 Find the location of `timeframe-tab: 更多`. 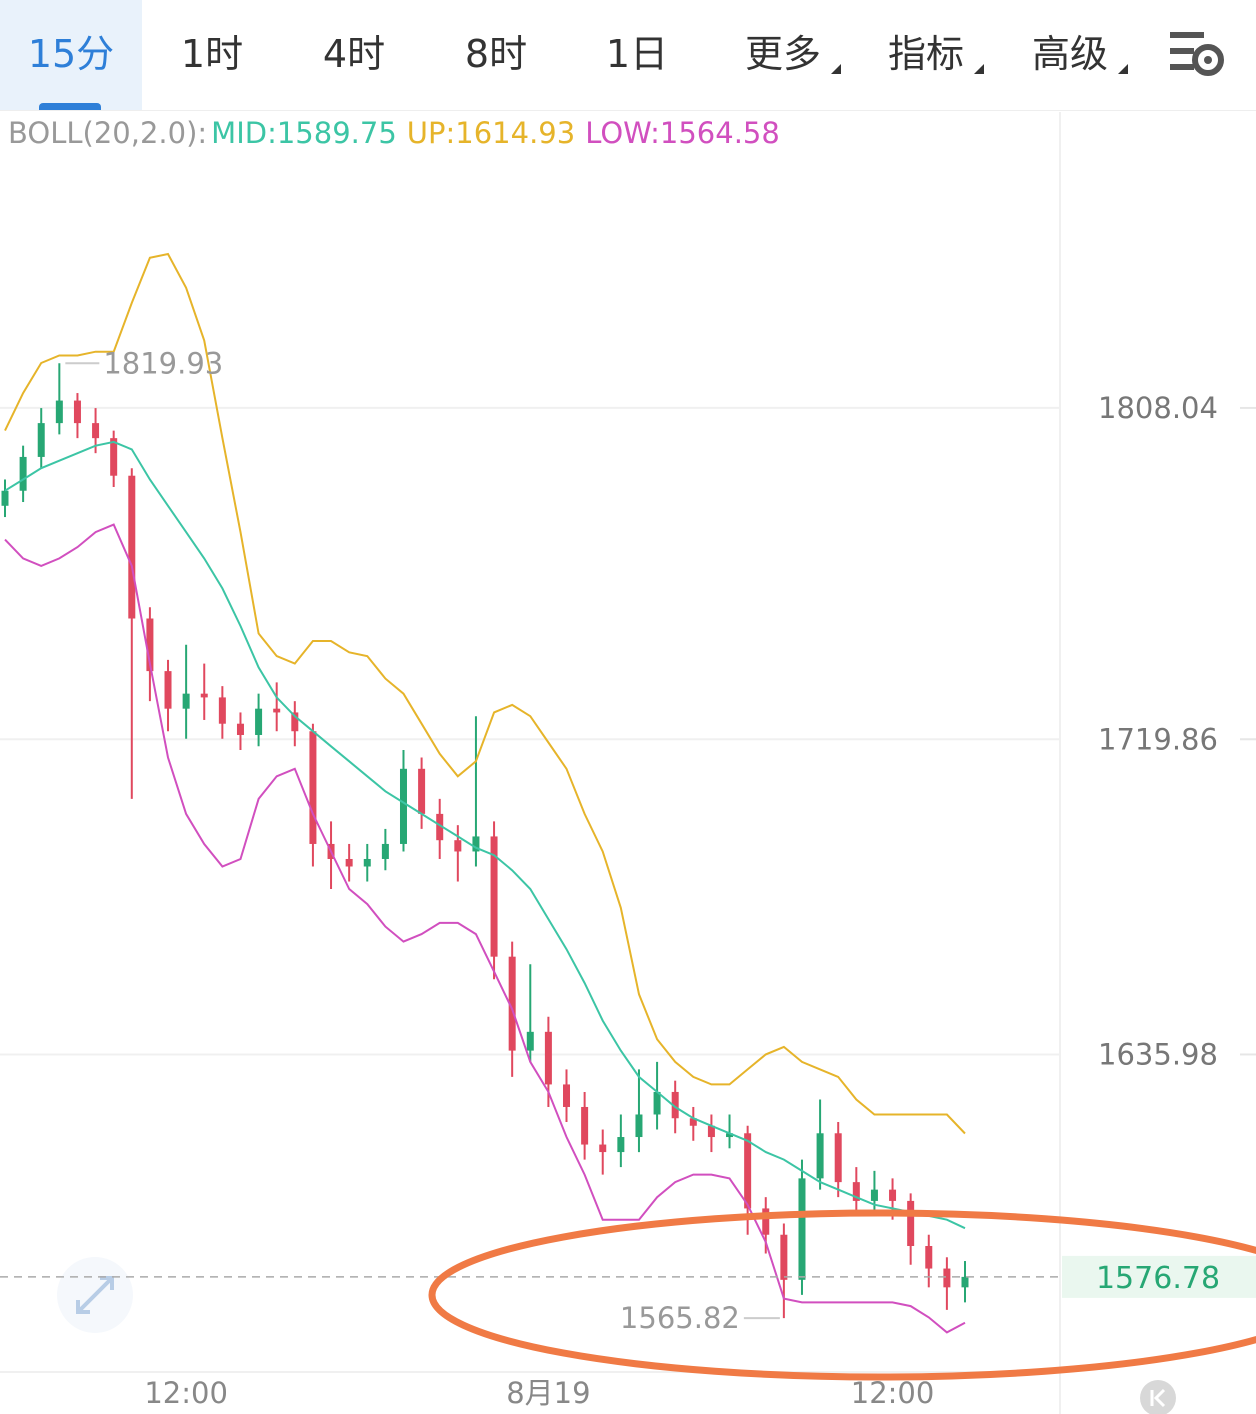

timeframe-tab: 更多 is located at coordinates (793, 55).